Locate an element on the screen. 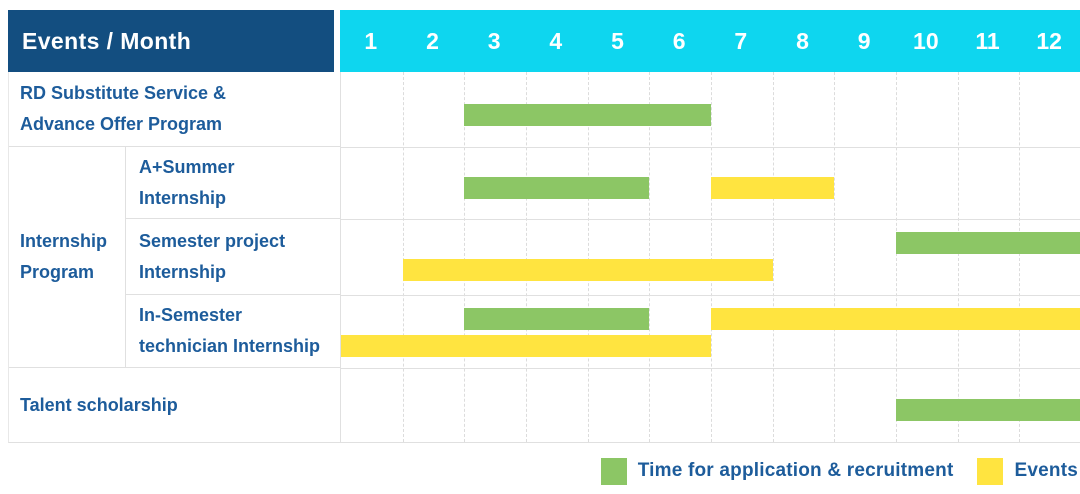  month-header-cell: 3 is located at coordinates (494, 40).